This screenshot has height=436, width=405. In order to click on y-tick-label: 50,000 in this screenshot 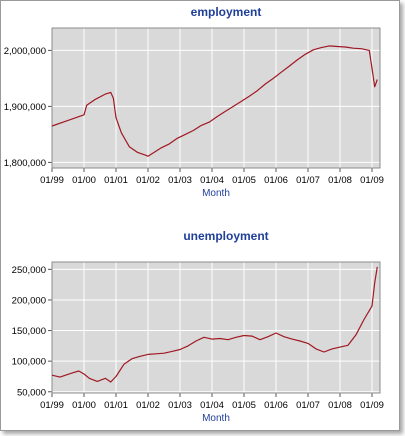, I will do `click(31, 392)`.